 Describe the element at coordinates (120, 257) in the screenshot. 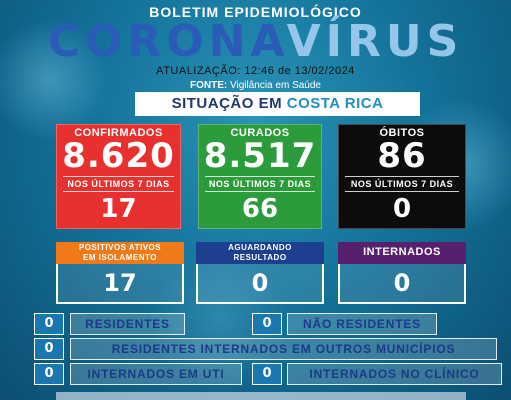

I see `isolation-label-line2: EM ISOLAMENTO` at that location.